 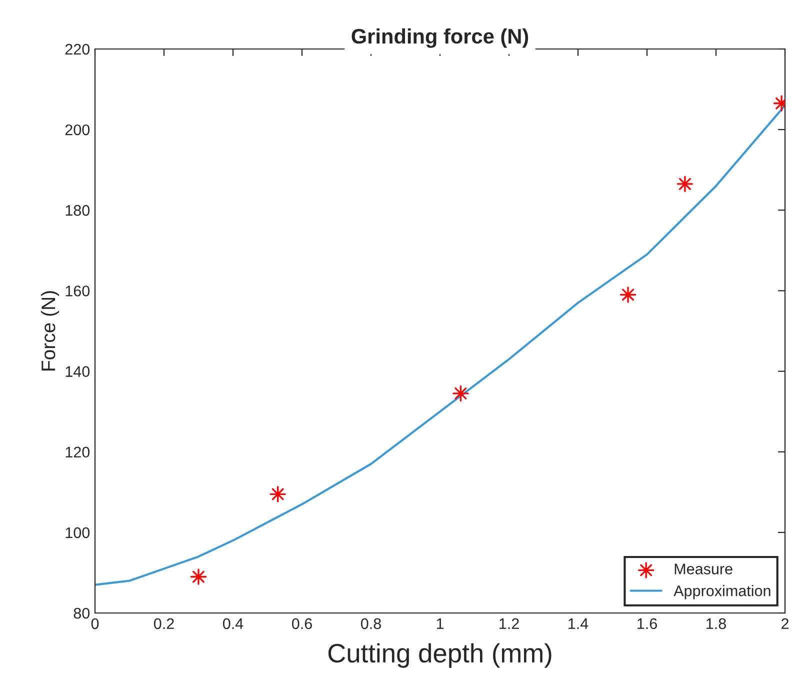 I want to click on y-axis-title: Force (N), so click(x=50, y=330).